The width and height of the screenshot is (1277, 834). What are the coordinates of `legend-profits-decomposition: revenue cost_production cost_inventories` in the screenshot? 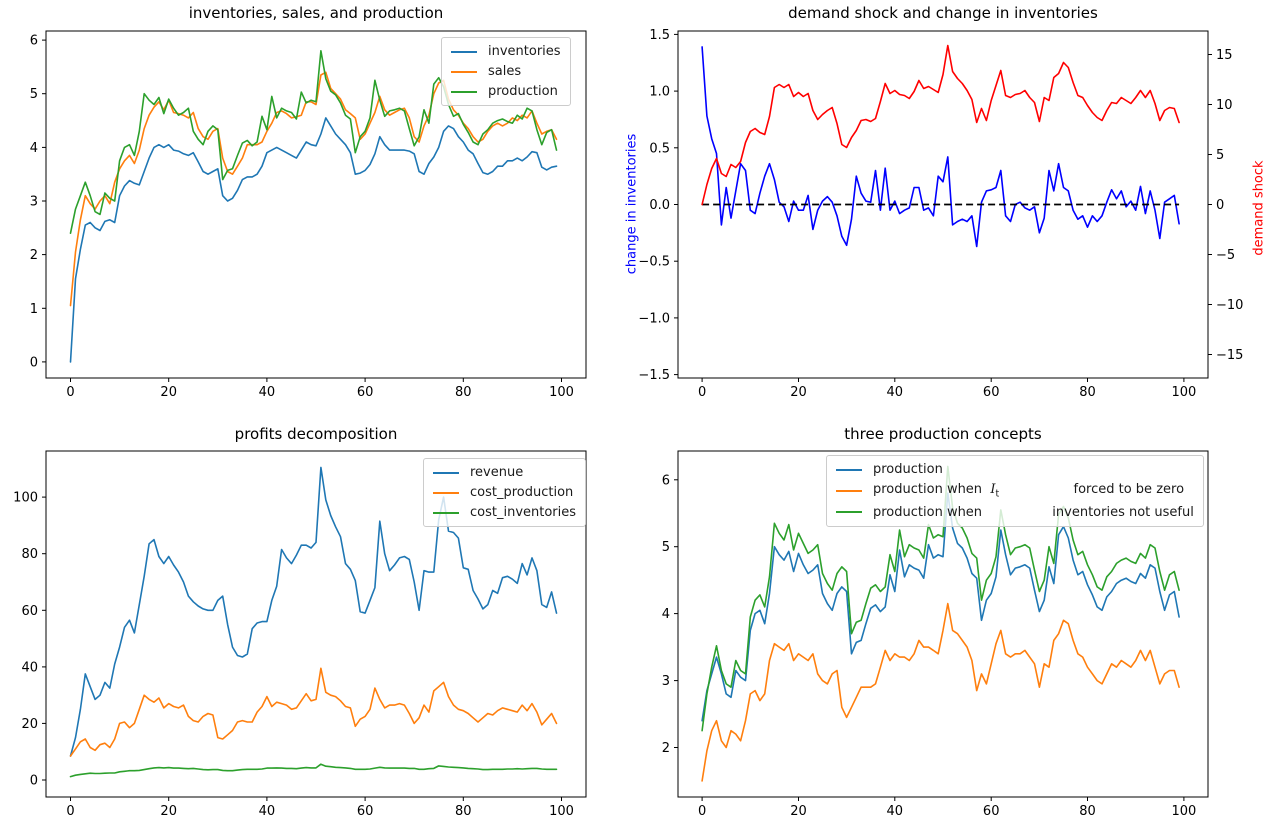 It's located at (505, 492).